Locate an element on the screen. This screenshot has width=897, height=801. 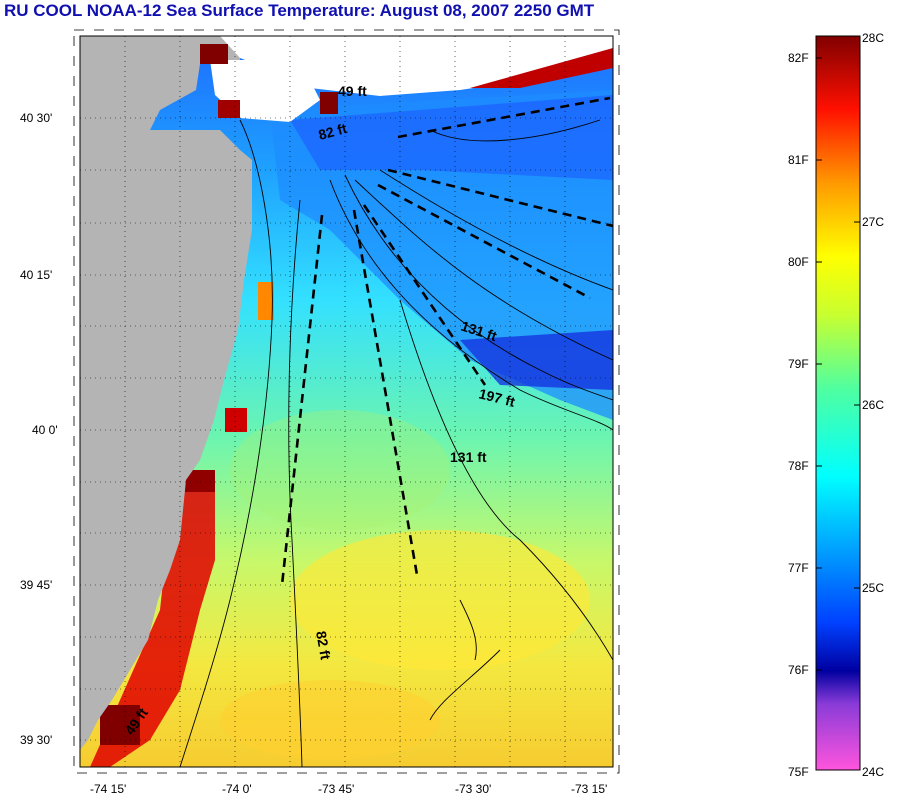
cold-core-patch is located at coordinates (536, 360).